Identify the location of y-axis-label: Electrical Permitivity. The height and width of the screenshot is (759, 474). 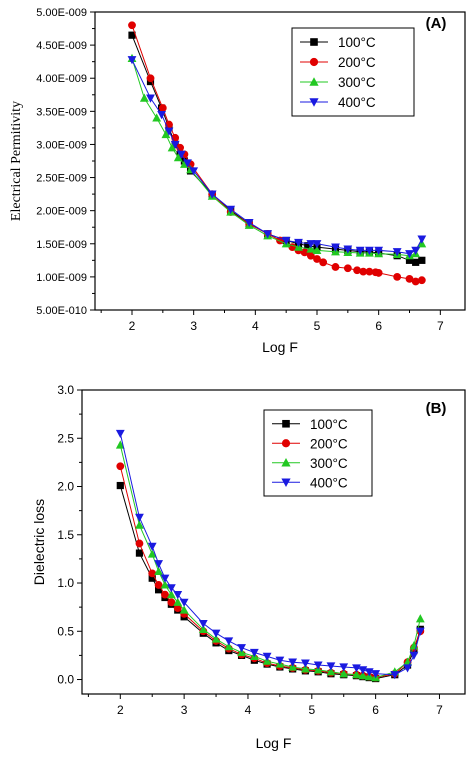
(16, 161).